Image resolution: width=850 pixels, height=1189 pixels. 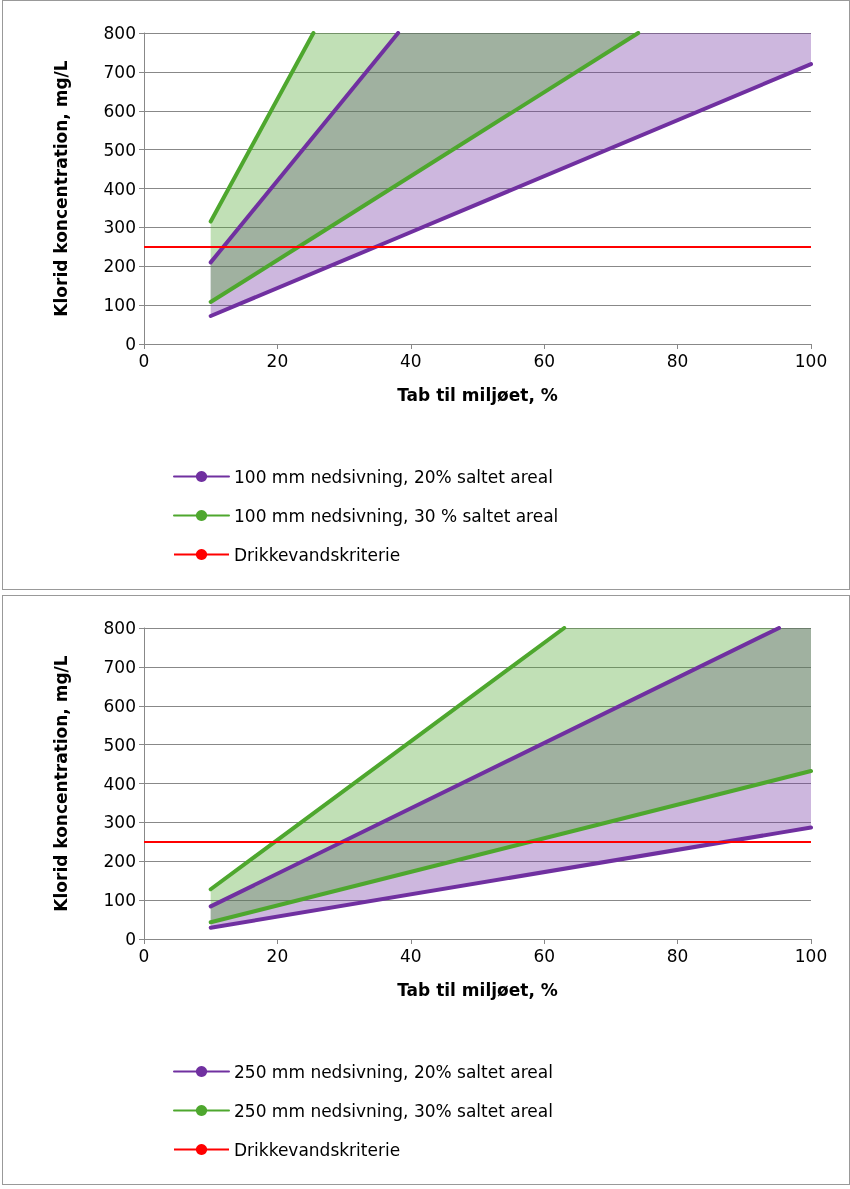 I want to click on legend-label: 250 mm nedsivning, 30% saltet areal, so click(x=393, y=1110).